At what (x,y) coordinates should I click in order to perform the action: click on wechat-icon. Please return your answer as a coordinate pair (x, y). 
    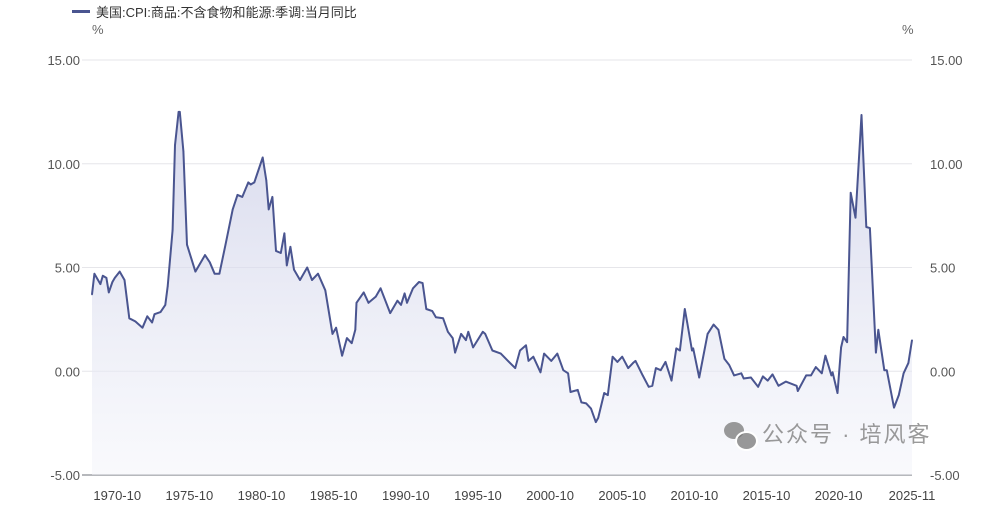
    Looking at the image, I should click on (741, 436).